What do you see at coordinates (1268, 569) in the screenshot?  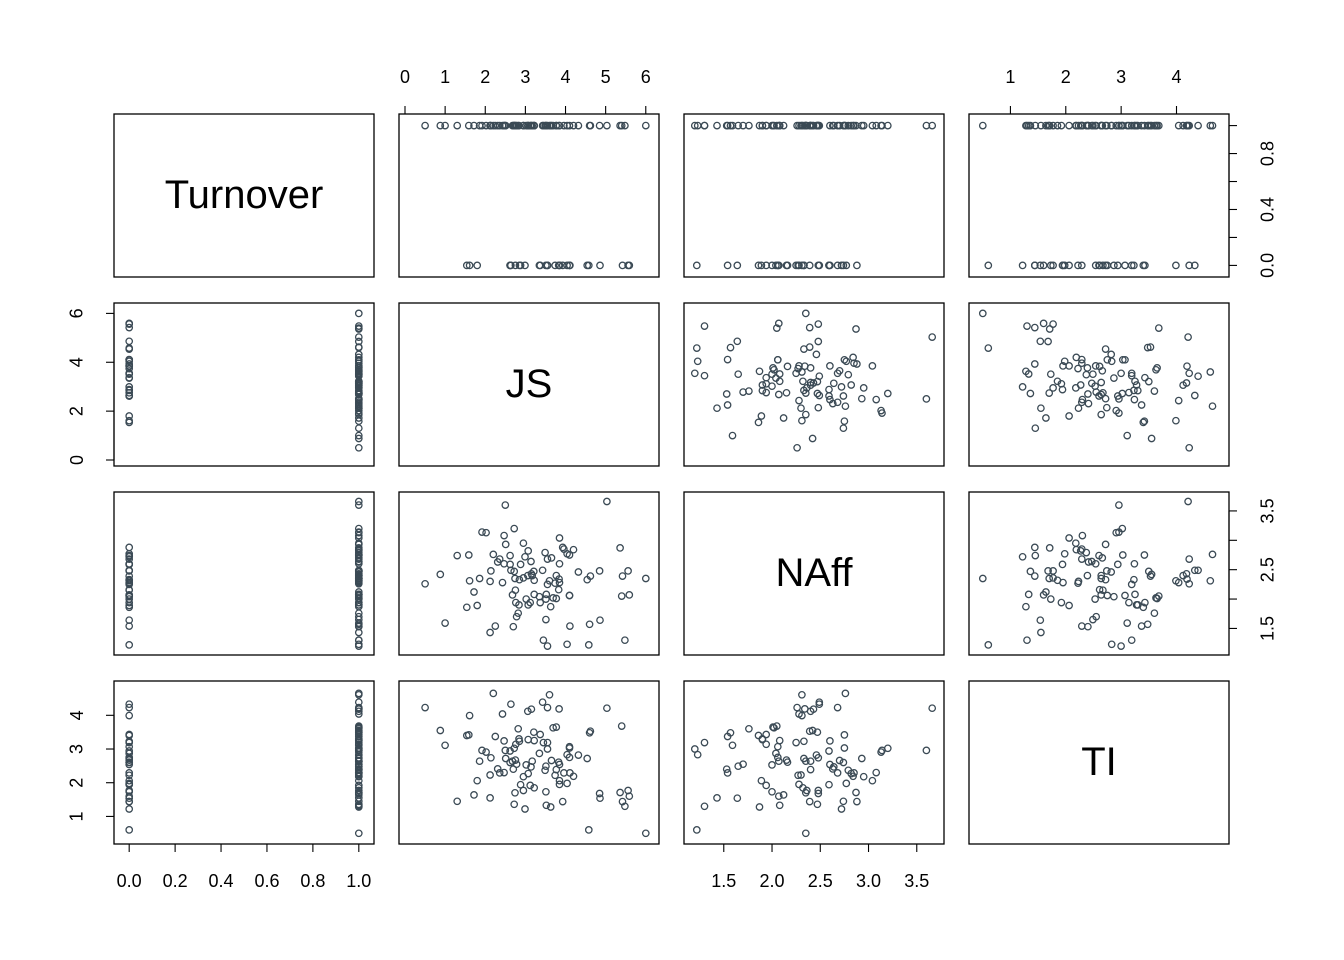 I see `right-axis-tick-label: 2.5` at bounding box center [1268, 569].